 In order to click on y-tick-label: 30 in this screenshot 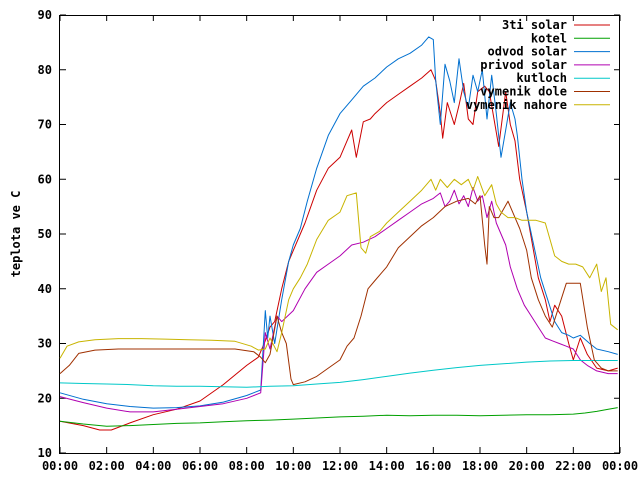, I will do `click(45, 344)`.